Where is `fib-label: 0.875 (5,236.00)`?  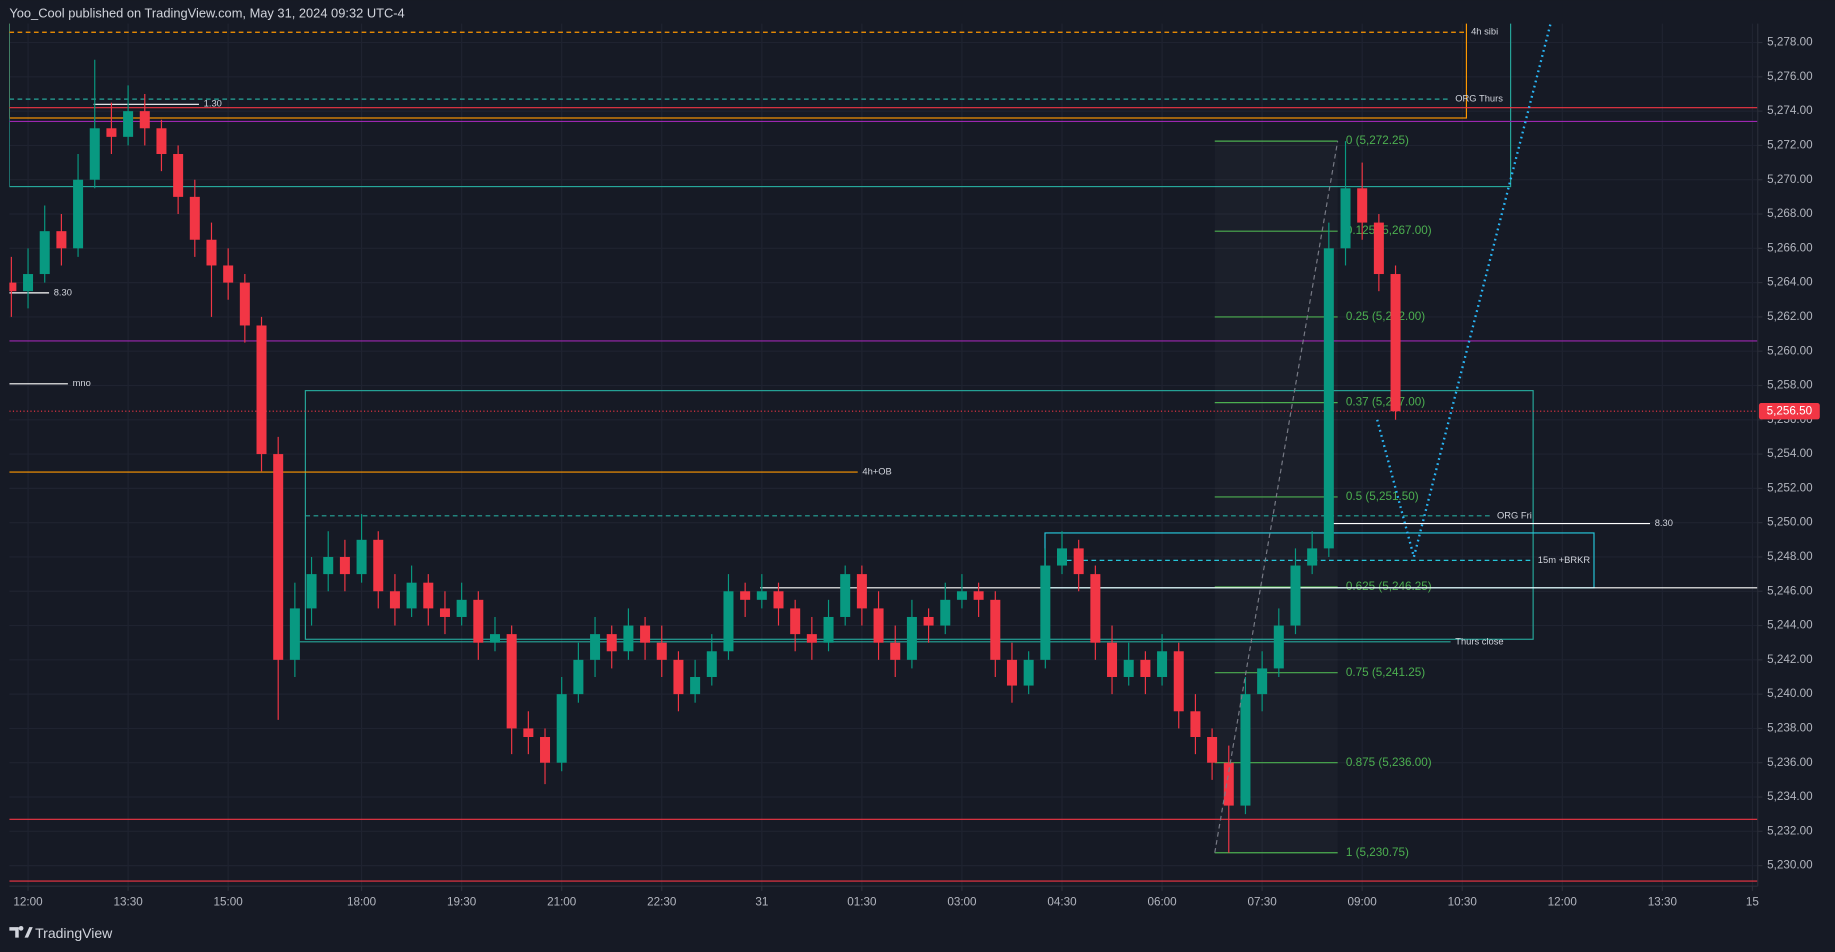
fib-label: 0.875 (5,236.00) is located at coordinates (1389, 762).